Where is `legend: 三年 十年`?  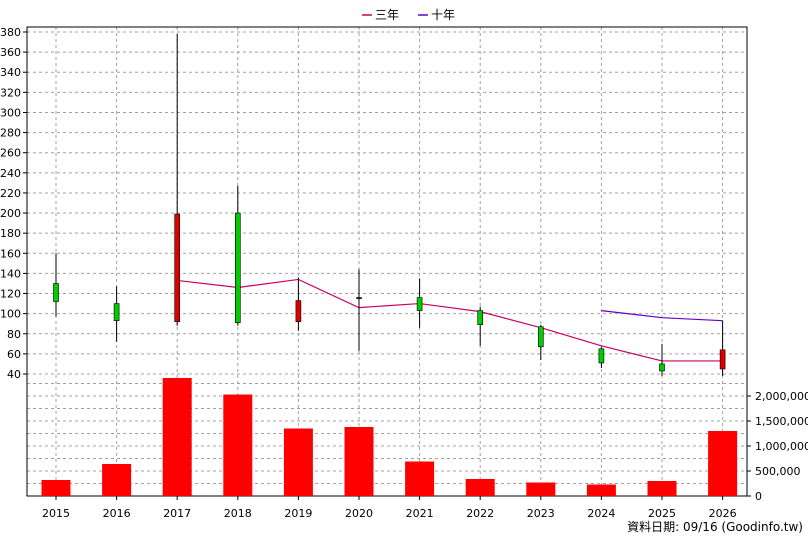 legend: 三年 十年 is located at coordinates (408, 15).